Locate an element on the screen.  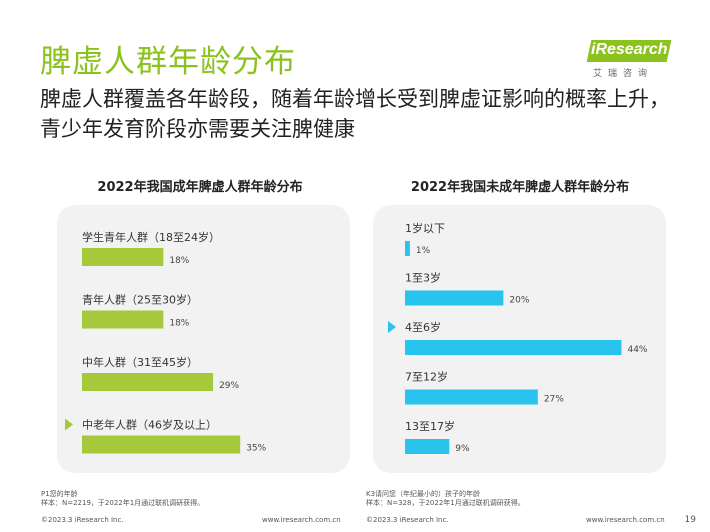
adult-value-label: 29% is located at coordinates (229, 386).